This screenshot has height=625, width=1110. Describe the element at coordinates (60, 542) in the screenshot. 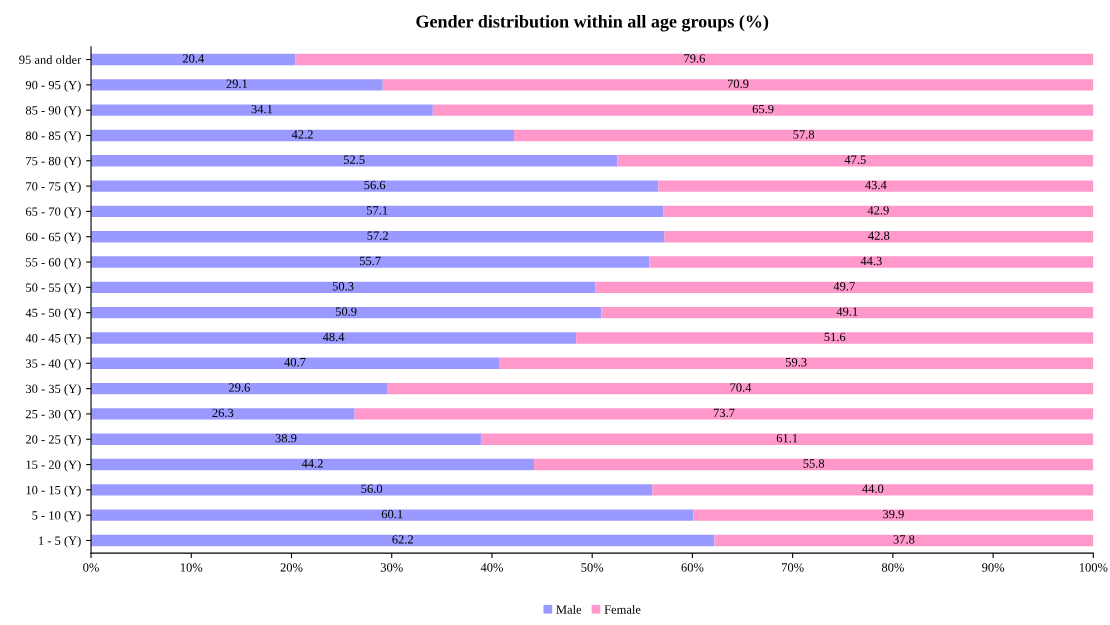

I see `y-tick-label: 1 - 5 (Y)` at that location.